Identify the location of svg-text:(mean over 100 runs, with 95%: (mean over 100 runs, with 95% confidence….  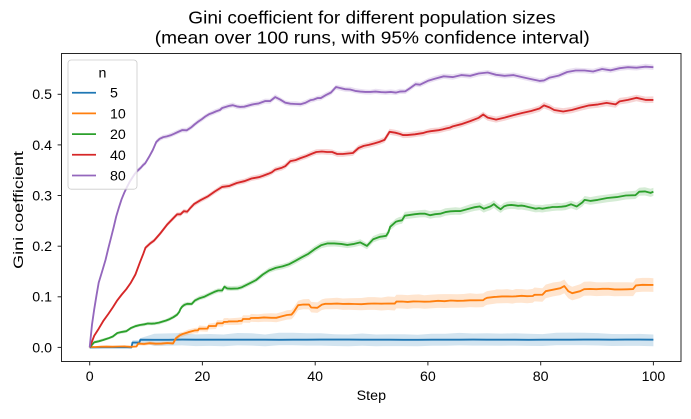
(372, 38).